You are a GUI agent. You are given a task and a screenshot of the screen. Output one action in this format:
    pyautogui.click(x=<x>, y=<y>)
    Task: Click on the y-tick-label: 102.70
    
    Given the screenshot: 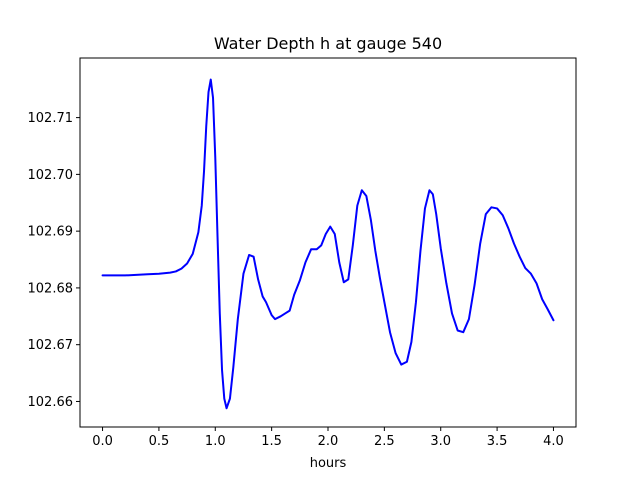 What is the action you would take?
    pyautogui.click(x=51, y=175)
    